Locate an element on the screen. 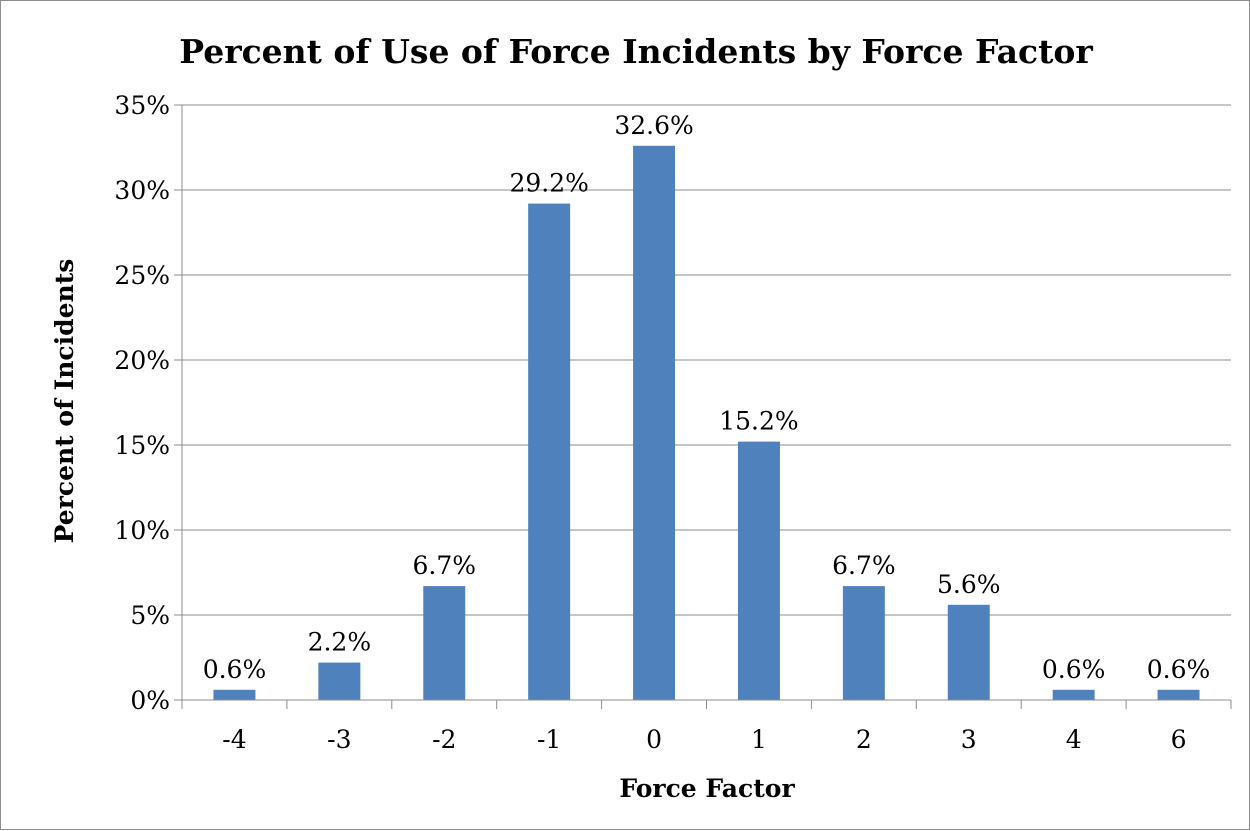  data-label--2: 6.7% is located at coordinates (444, 565).